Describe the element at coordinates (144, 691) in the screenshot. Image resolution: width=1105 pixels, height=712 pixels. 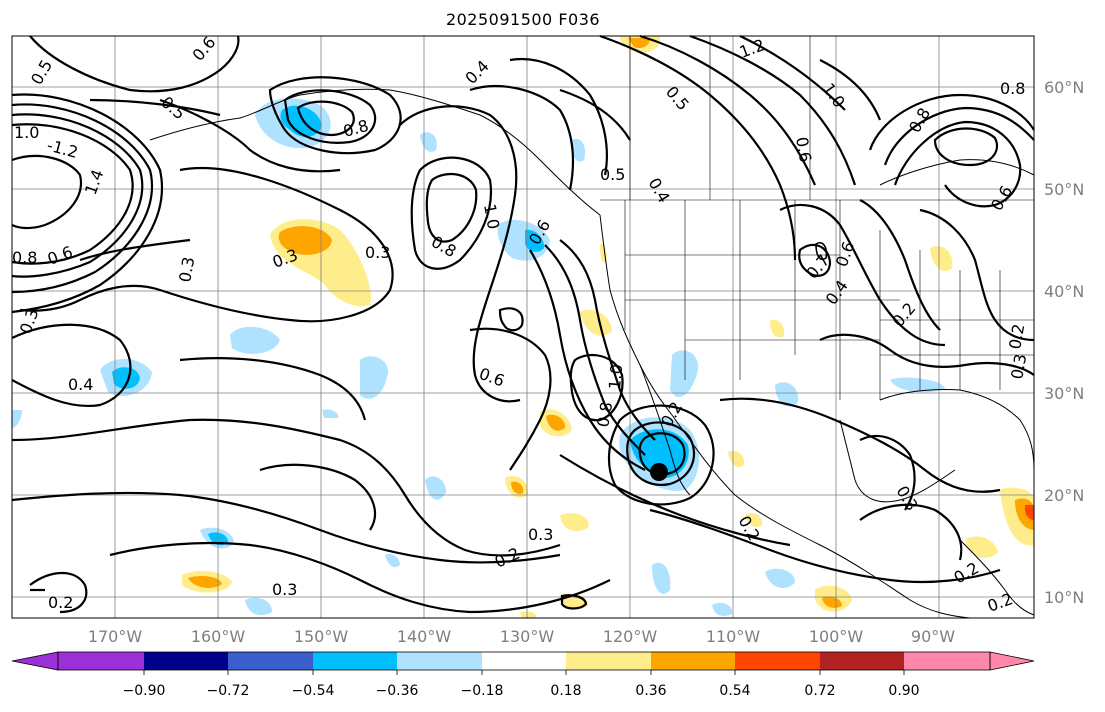
I see `colorbar-tick-label: −0.90` at that location.